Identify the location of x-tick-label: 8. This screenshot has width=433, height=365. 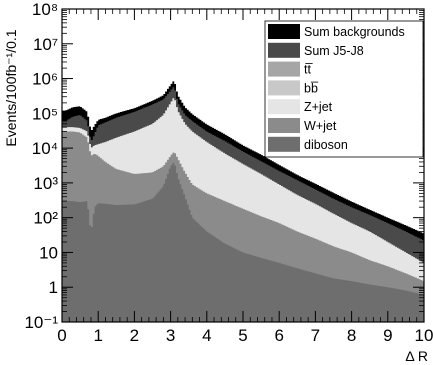
(351, 335).